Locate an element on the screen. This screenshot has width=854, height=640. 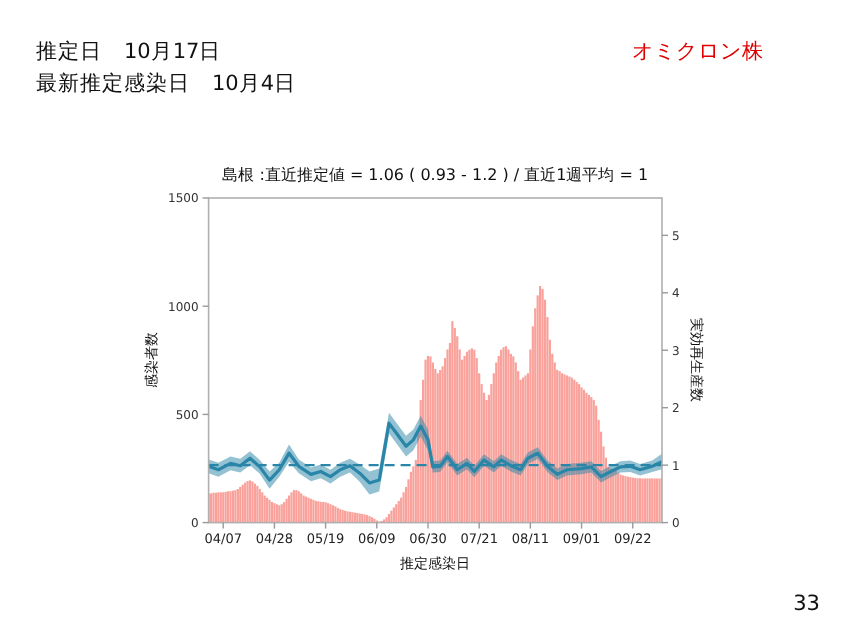
chart-title: 島根 :直近推定値 = 1.06 ( 0.93 - 1.2 ) / 直近1週平均 = 1 is located at coordinates (435, 175).